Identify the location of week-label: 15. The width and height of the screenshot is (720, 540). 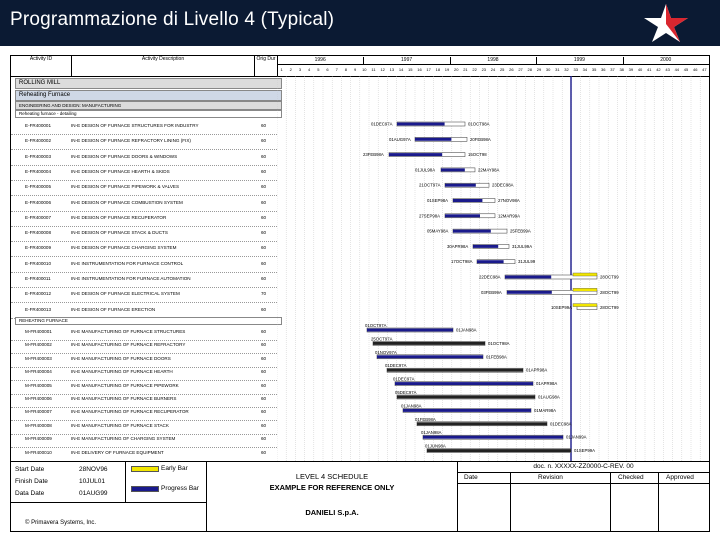
(410, 69).